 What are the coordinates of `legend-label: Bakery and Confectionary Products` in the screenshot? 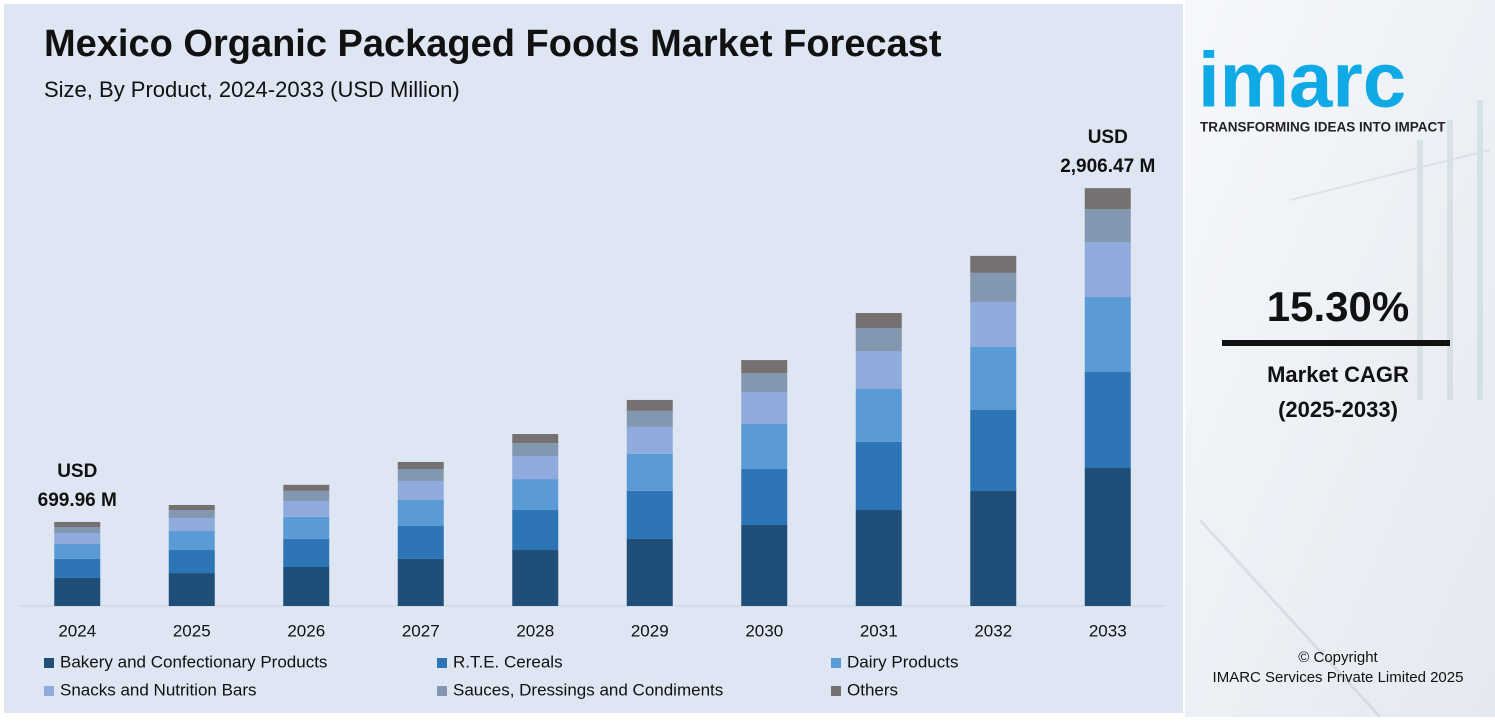 It's located at (193, 661).